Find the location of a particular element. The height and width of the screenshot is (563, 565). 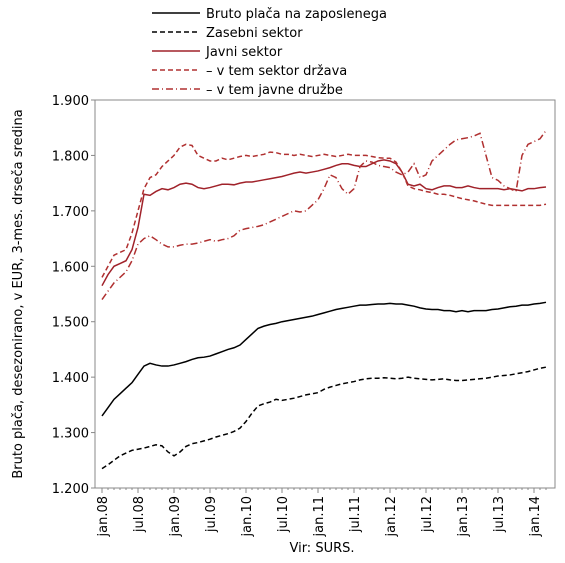

x-tick-label: jan.08 is located at coordinates (103, 517).